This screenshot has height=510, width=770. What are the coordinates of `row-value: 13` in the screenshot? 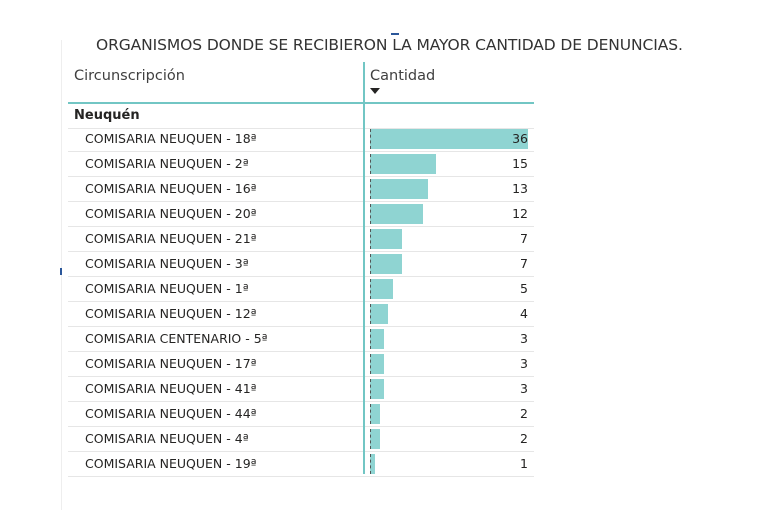 It's located at (520, 188).